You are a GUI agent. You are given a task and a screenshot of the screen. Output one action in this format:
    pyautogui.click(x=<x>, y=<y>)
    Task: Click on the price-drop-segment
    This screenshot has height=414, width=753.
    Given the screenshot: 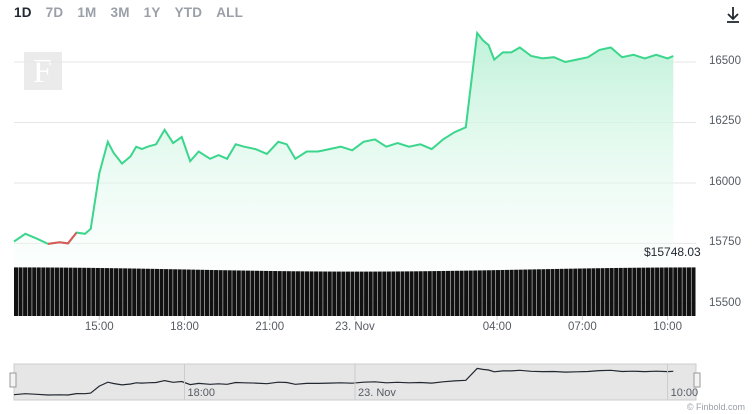 What is the action you would take?
    pyautogui.click(x=62, y=238)
    